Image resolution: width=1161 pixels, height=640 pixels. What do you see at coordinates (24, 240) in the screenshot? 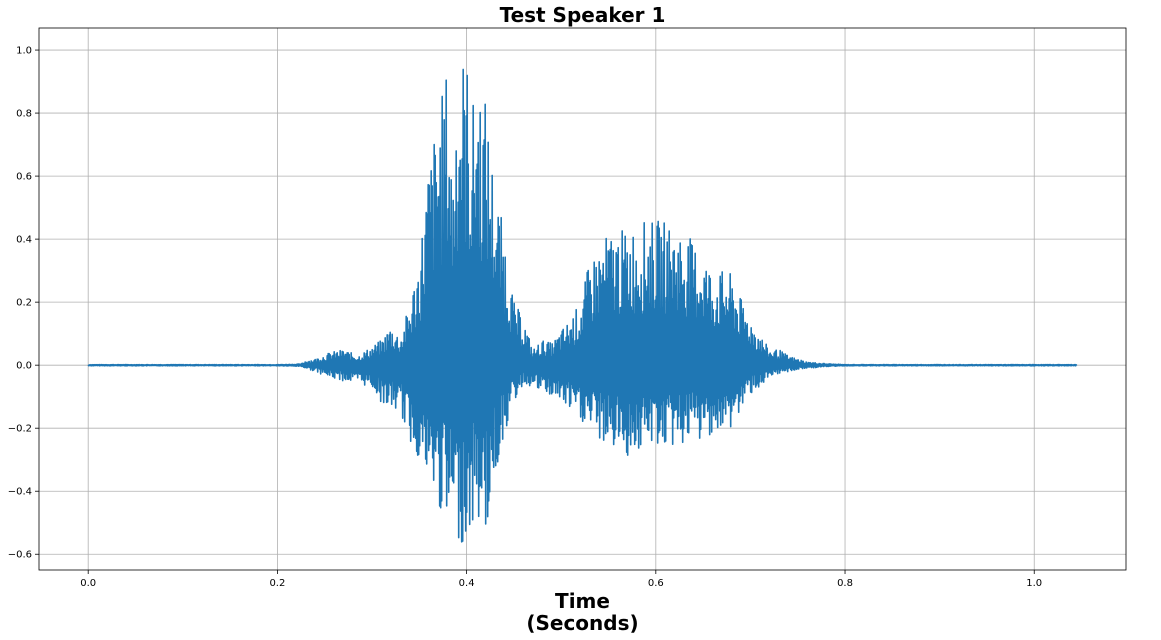
I see `y-tick-label: 0.4` at bounding box center [24, 240].